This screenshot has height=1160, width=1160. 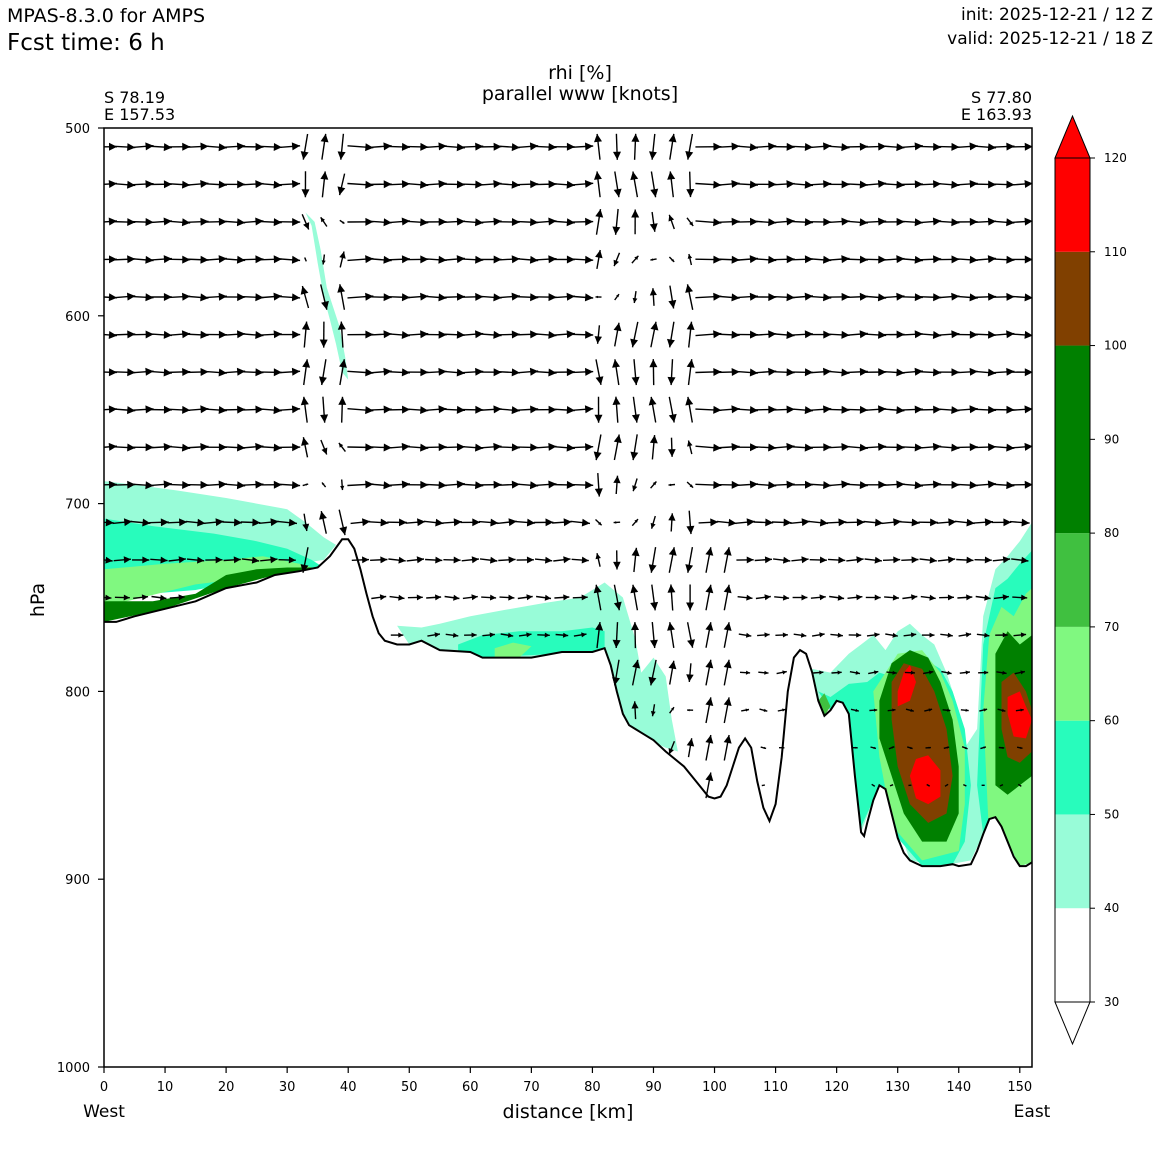 What do you see at coordinates (106, 16) in the screenshot?
I see `model-title: MPAS-8.3.0 for AMPS` at bounding box center [106, 16].